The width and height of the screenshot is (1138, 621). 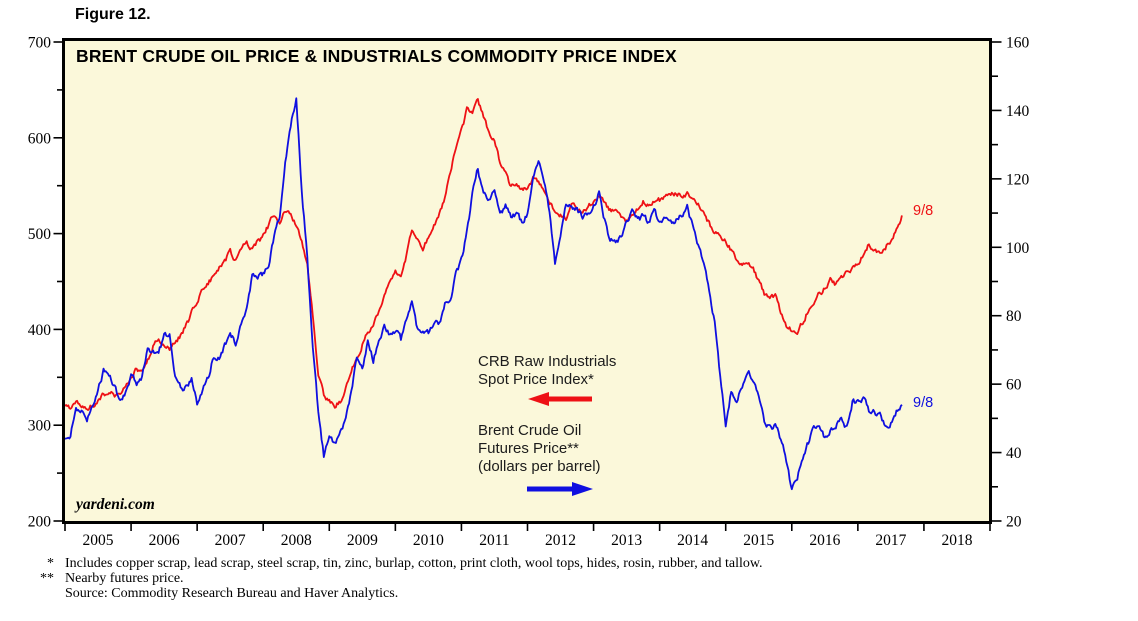 I want to click on svg-text: 300, so click(x=40, y=426).